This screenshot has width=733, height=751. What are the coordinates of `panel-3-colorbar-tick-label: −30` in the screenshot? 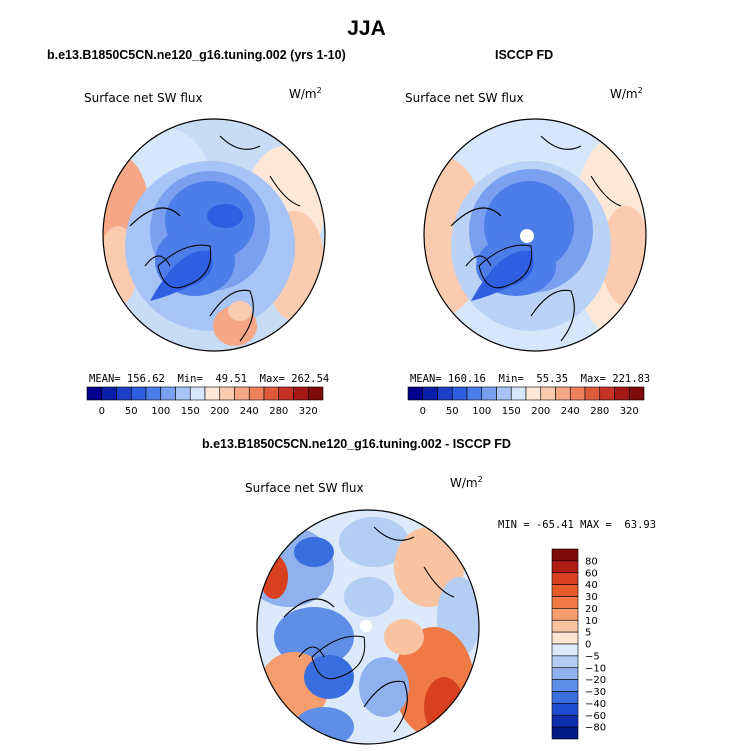 It's located at (595, 692).